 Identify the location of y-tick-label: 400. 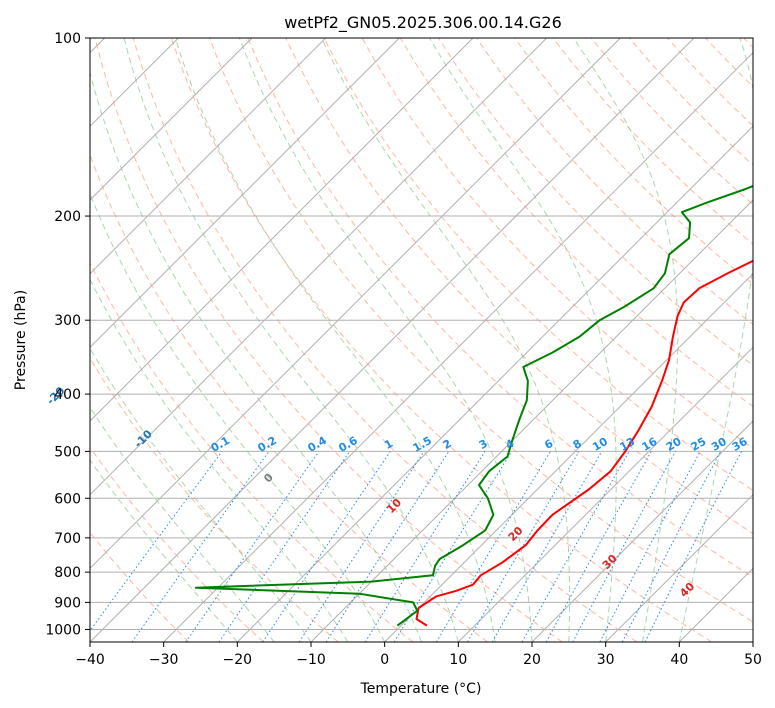
(67, 395).